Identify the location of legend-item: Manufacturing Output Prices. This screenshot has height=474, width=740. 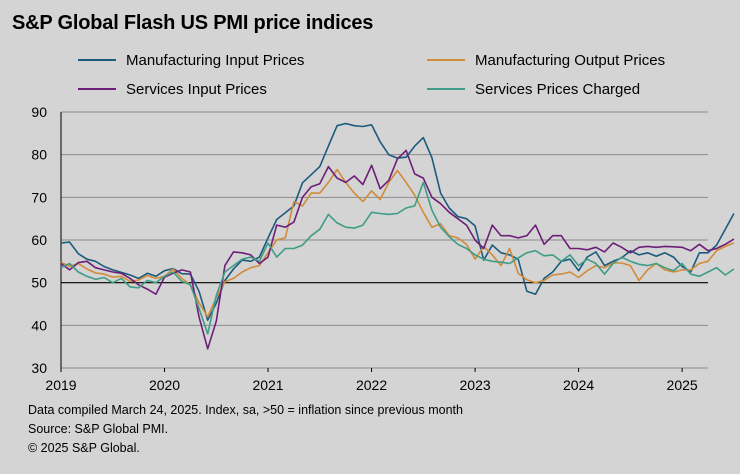
(546, 60).